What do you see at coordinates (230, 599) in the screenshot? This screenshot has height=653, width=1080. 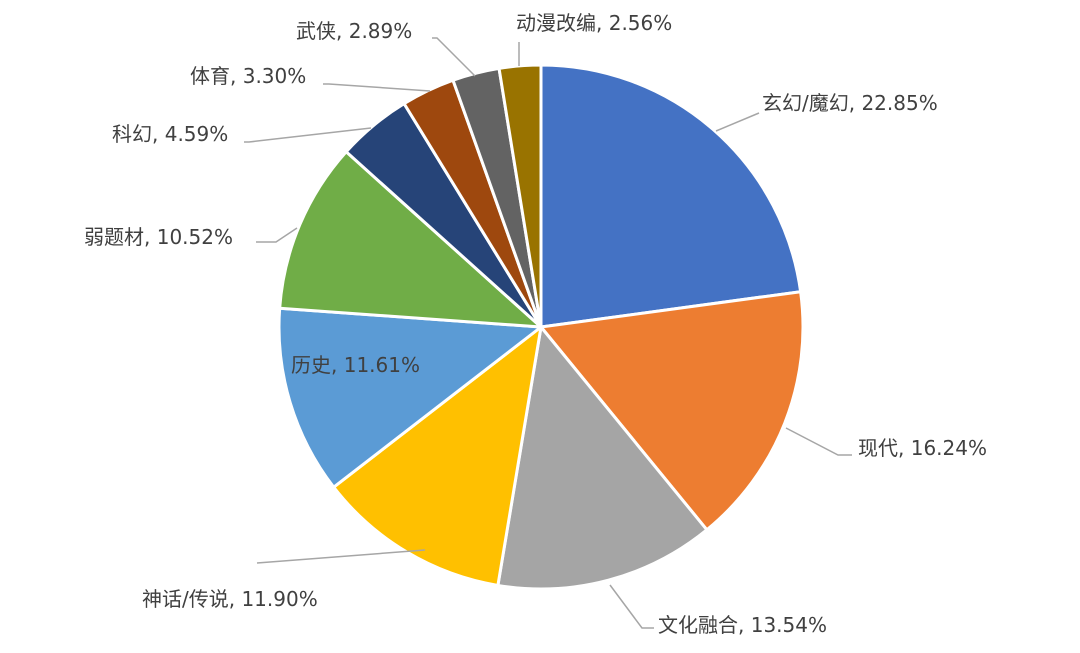 I see `data-label-4: 神话/传说, 11.90%` at bounding box center [230, 599].